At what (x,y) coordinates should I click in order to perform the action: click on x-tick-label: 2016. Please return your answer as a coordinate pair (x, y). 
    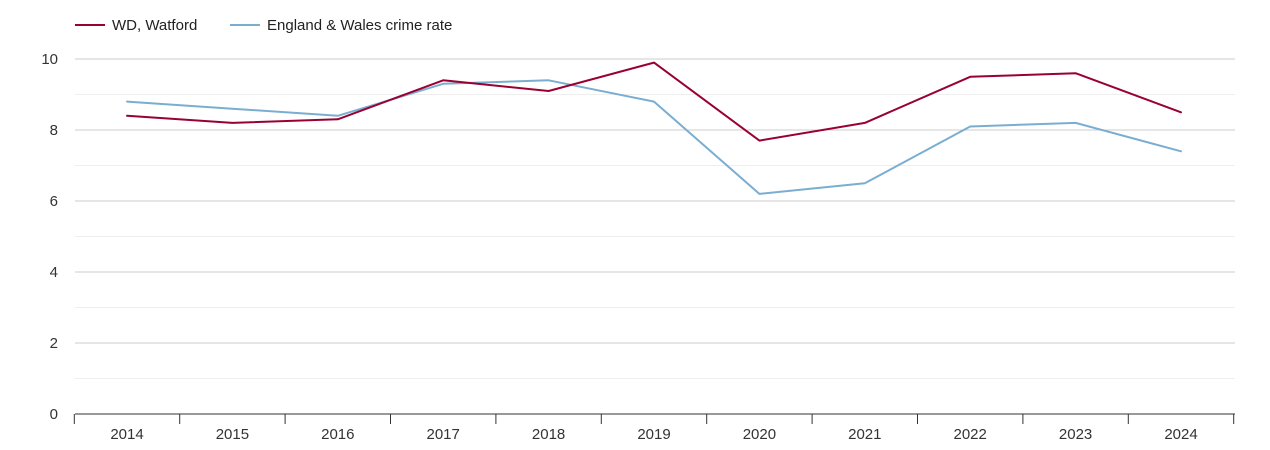
    Looking at the image, I should click on (337, 434).